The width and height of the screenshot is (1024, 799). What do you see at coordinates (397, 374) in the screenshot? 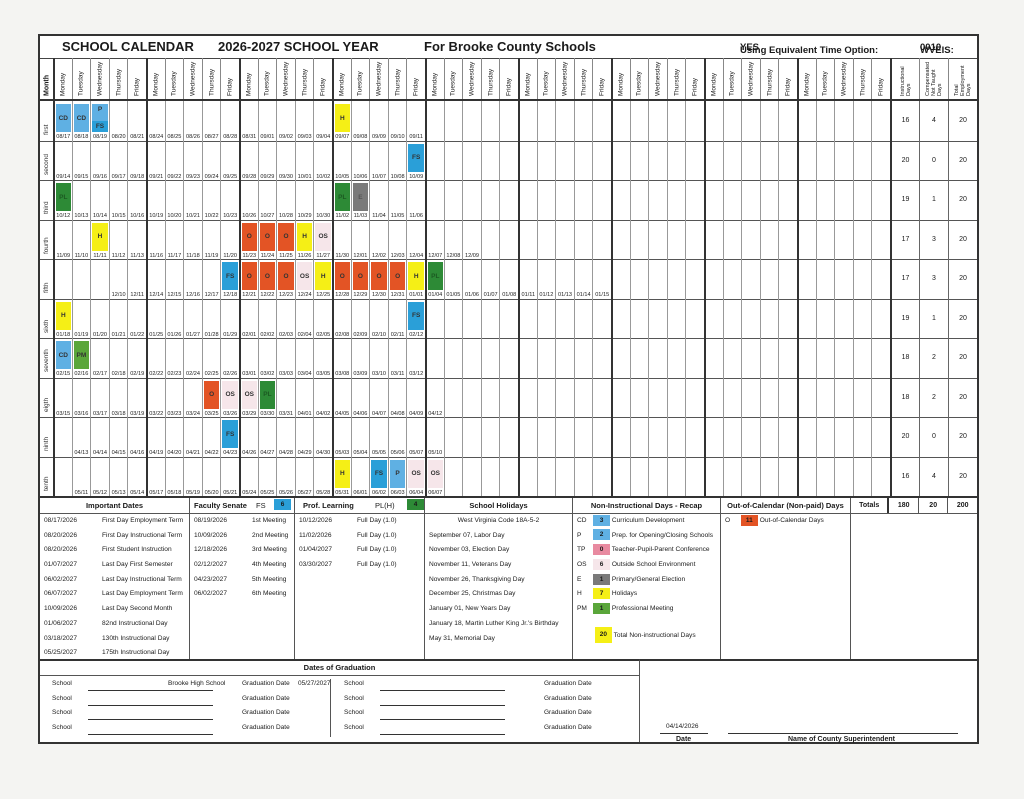
I see `day-date: 03/11` at bounding box center [397, 374].